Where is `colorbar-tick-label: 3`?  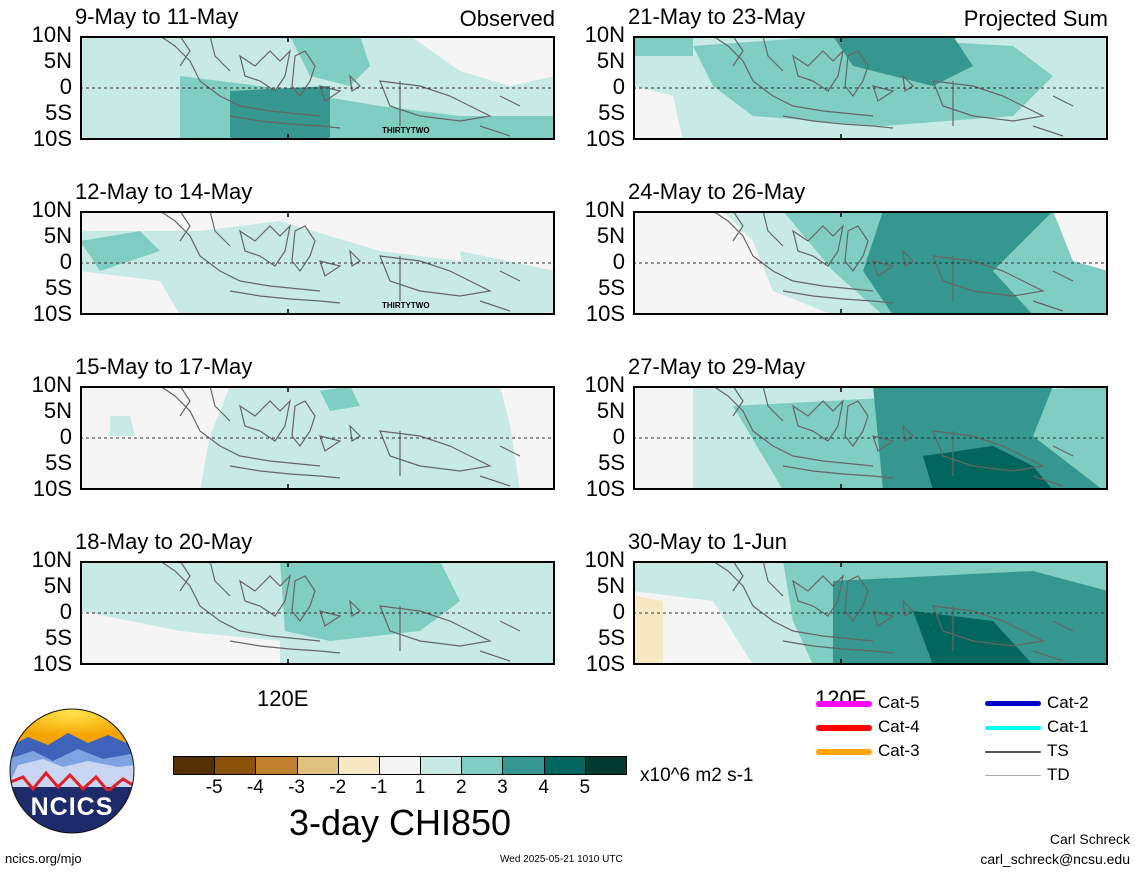
colorbar-tick-label: 3 is located at coordinates (502, 787).